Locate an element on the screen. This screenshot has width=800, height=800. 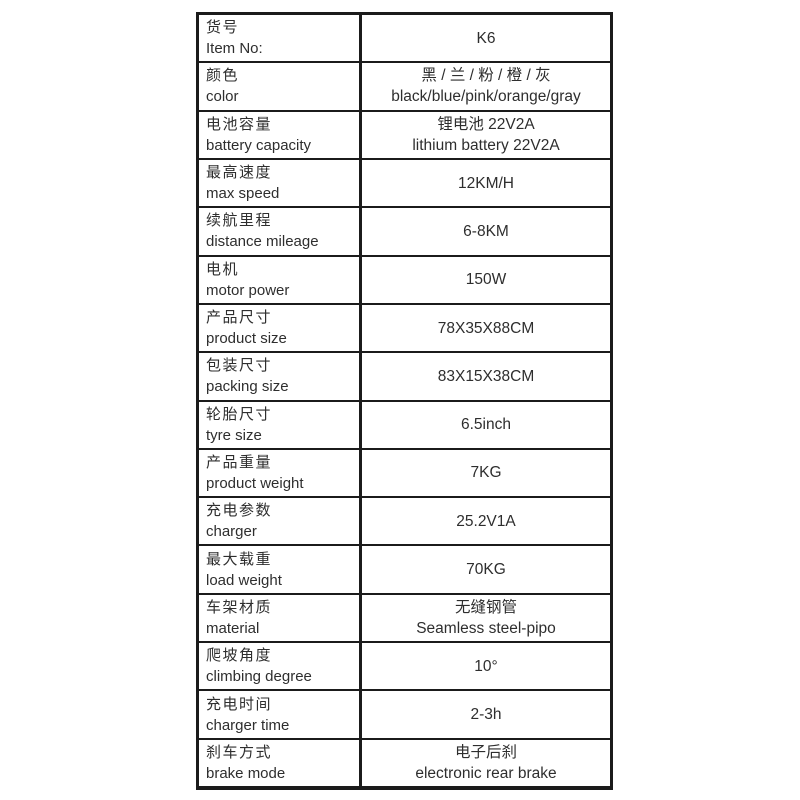
spec-label-cell: 充电参数 charger is located at coordinates (280, 521).